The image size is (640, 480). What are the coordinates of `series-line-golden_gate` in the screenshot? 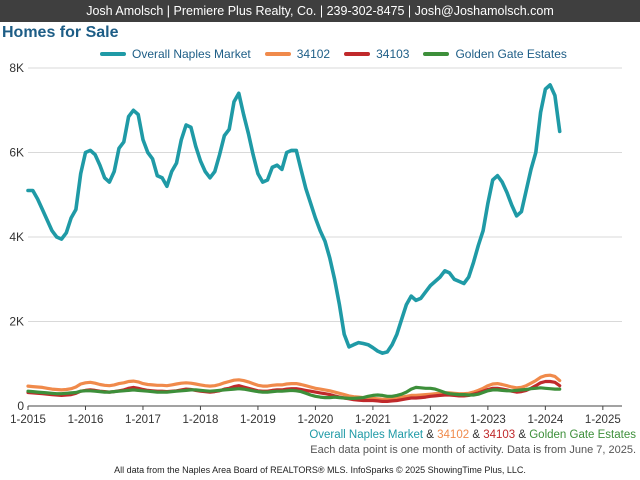 It's located at (294, 392).